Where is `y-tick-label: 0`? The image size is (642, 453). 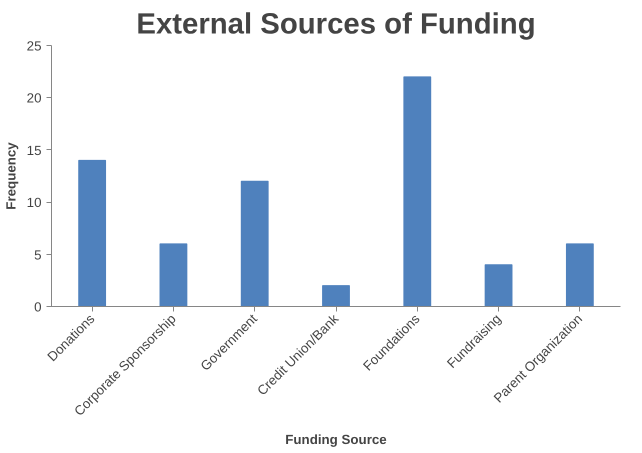 y-tick-label: 0 is located at coordinates (38, 307).